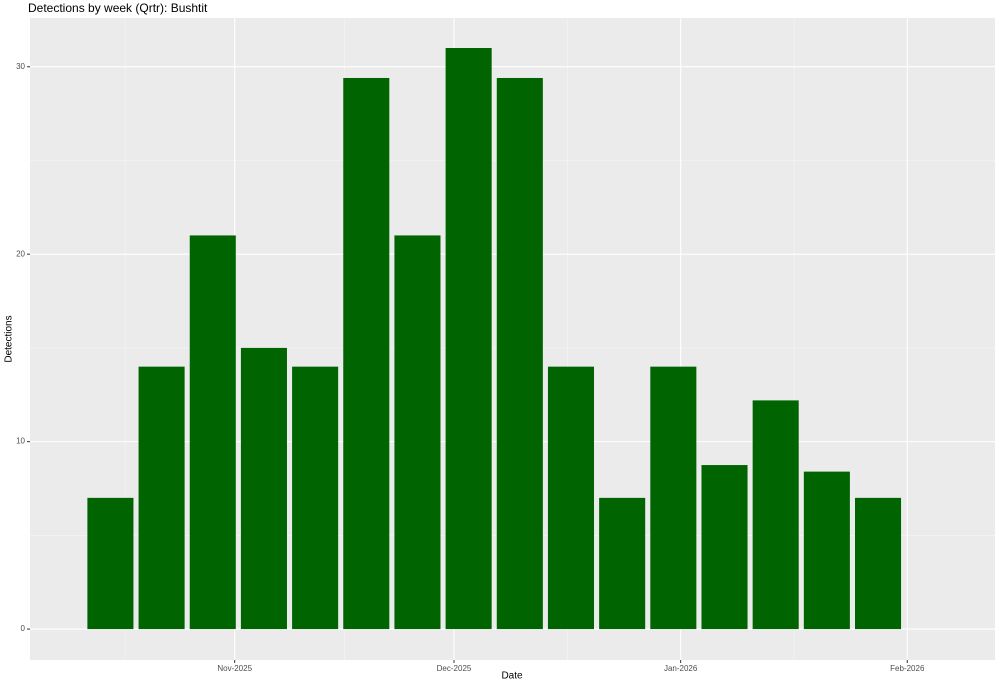  Describe the element at coordinates (454, 668) in the screenshot. I see `x-tick-label: Dec-2025` at that location.